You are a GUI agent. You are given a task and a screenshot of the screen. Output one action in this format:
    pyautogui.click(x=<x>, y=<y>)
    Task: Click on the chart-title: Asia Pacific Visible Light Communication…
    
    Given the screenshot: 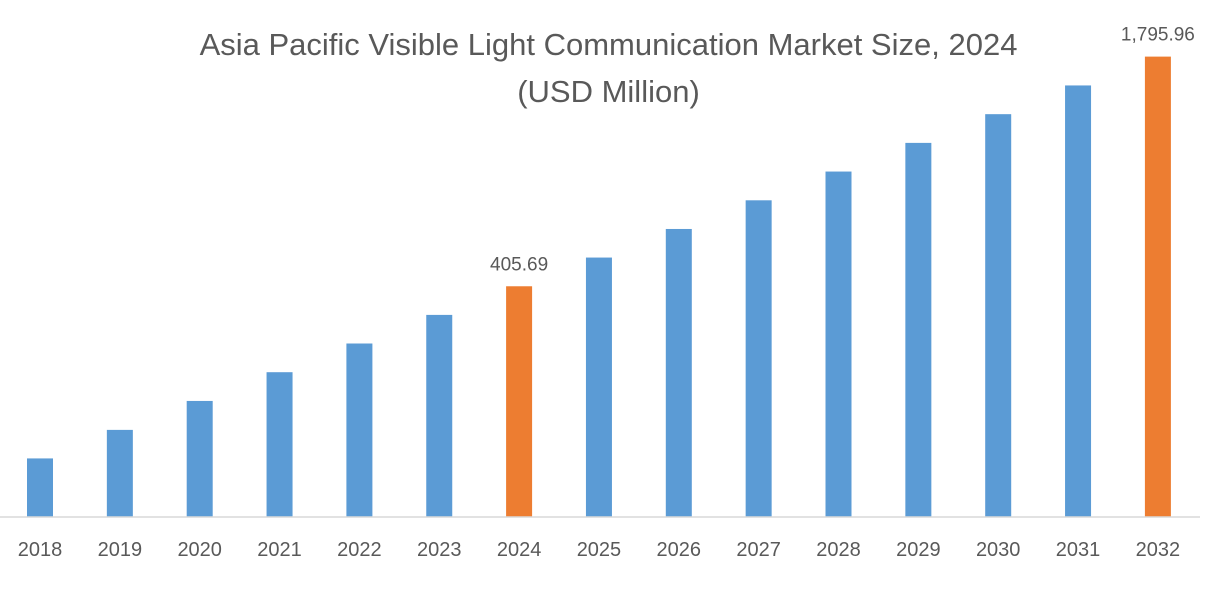 What is the action you would take?
    pyautogui.click(x=608, y=44)
    